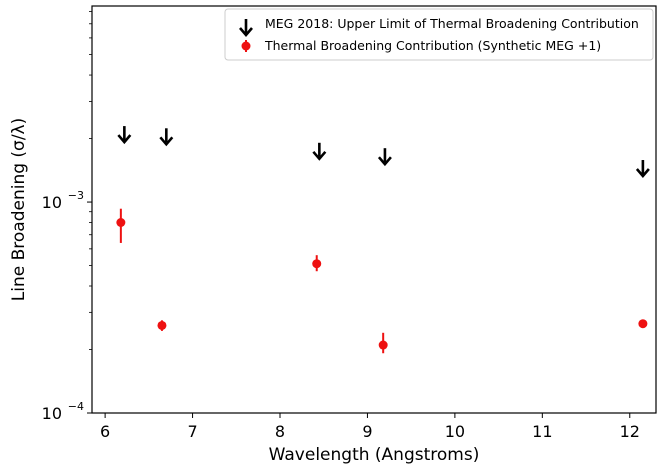 The height and width of the screenshot is (468, 657). Describe the element at coordinates (105, 431) in the screenshot. I see `x-tick-label: 6` at that location.